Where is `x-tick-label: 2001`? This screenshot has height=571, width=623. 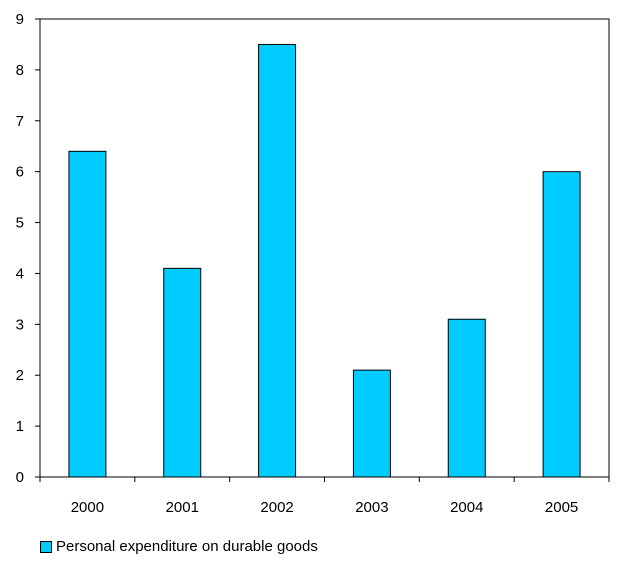 x-tick-label: 2001 is located at coordinates (182, 507).